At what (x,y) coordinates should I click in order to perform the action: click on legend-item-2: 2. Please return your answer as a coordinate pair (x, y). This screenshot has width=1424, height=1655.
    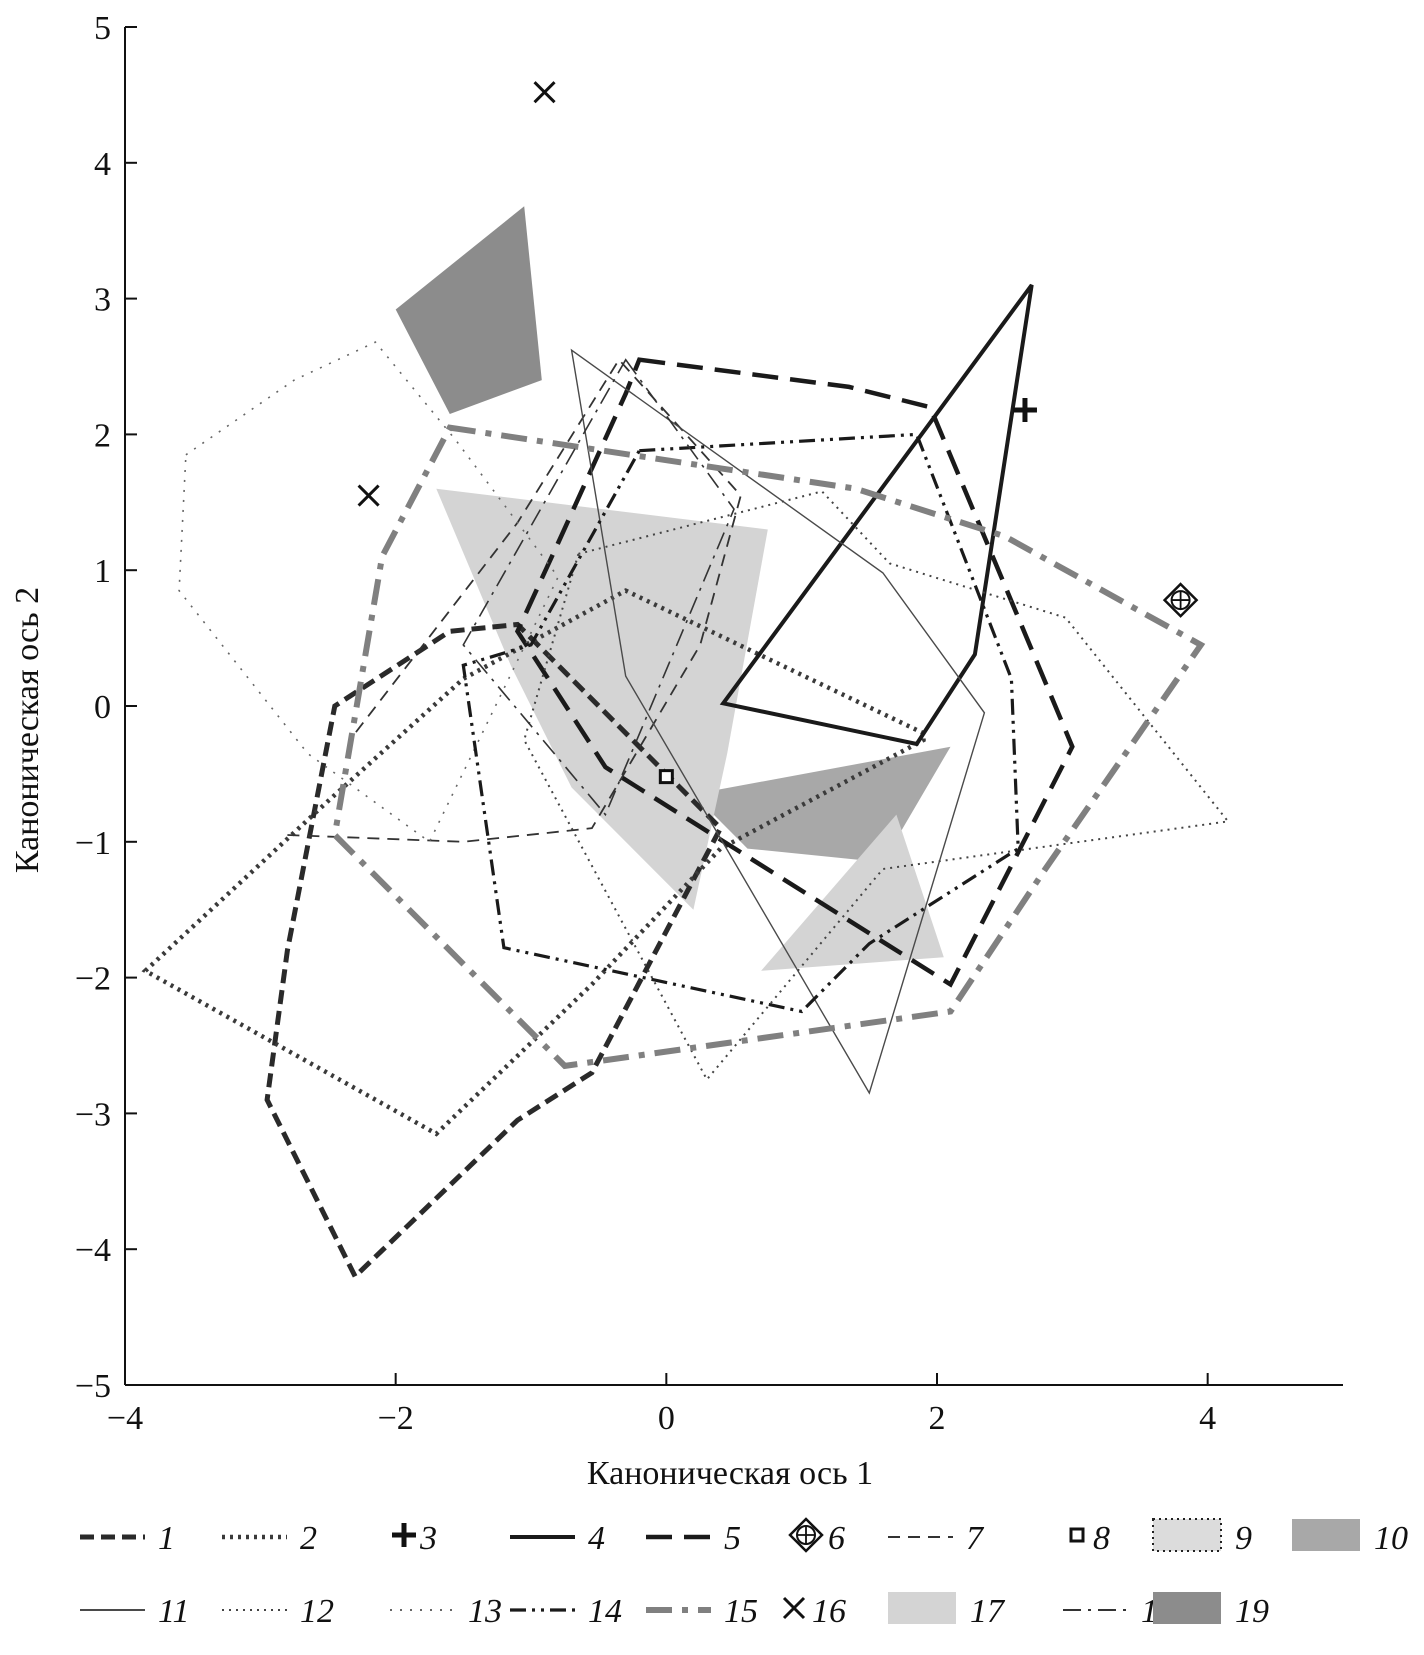
    Looking at the image, I should click on (269, 1538).